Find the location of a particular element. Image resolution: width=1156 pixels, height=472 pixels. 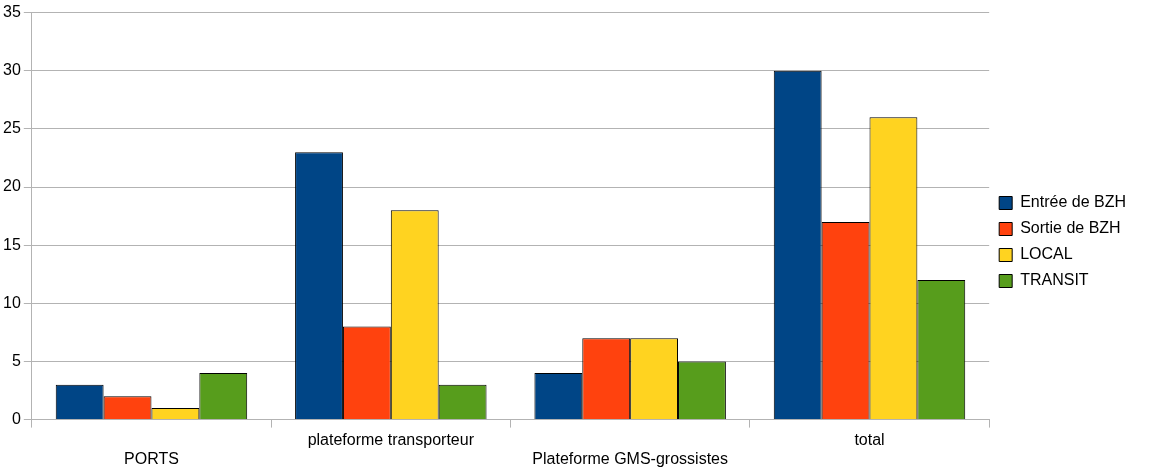

legend-label: Entrée de BZH is located at coordinates (1073, 202).